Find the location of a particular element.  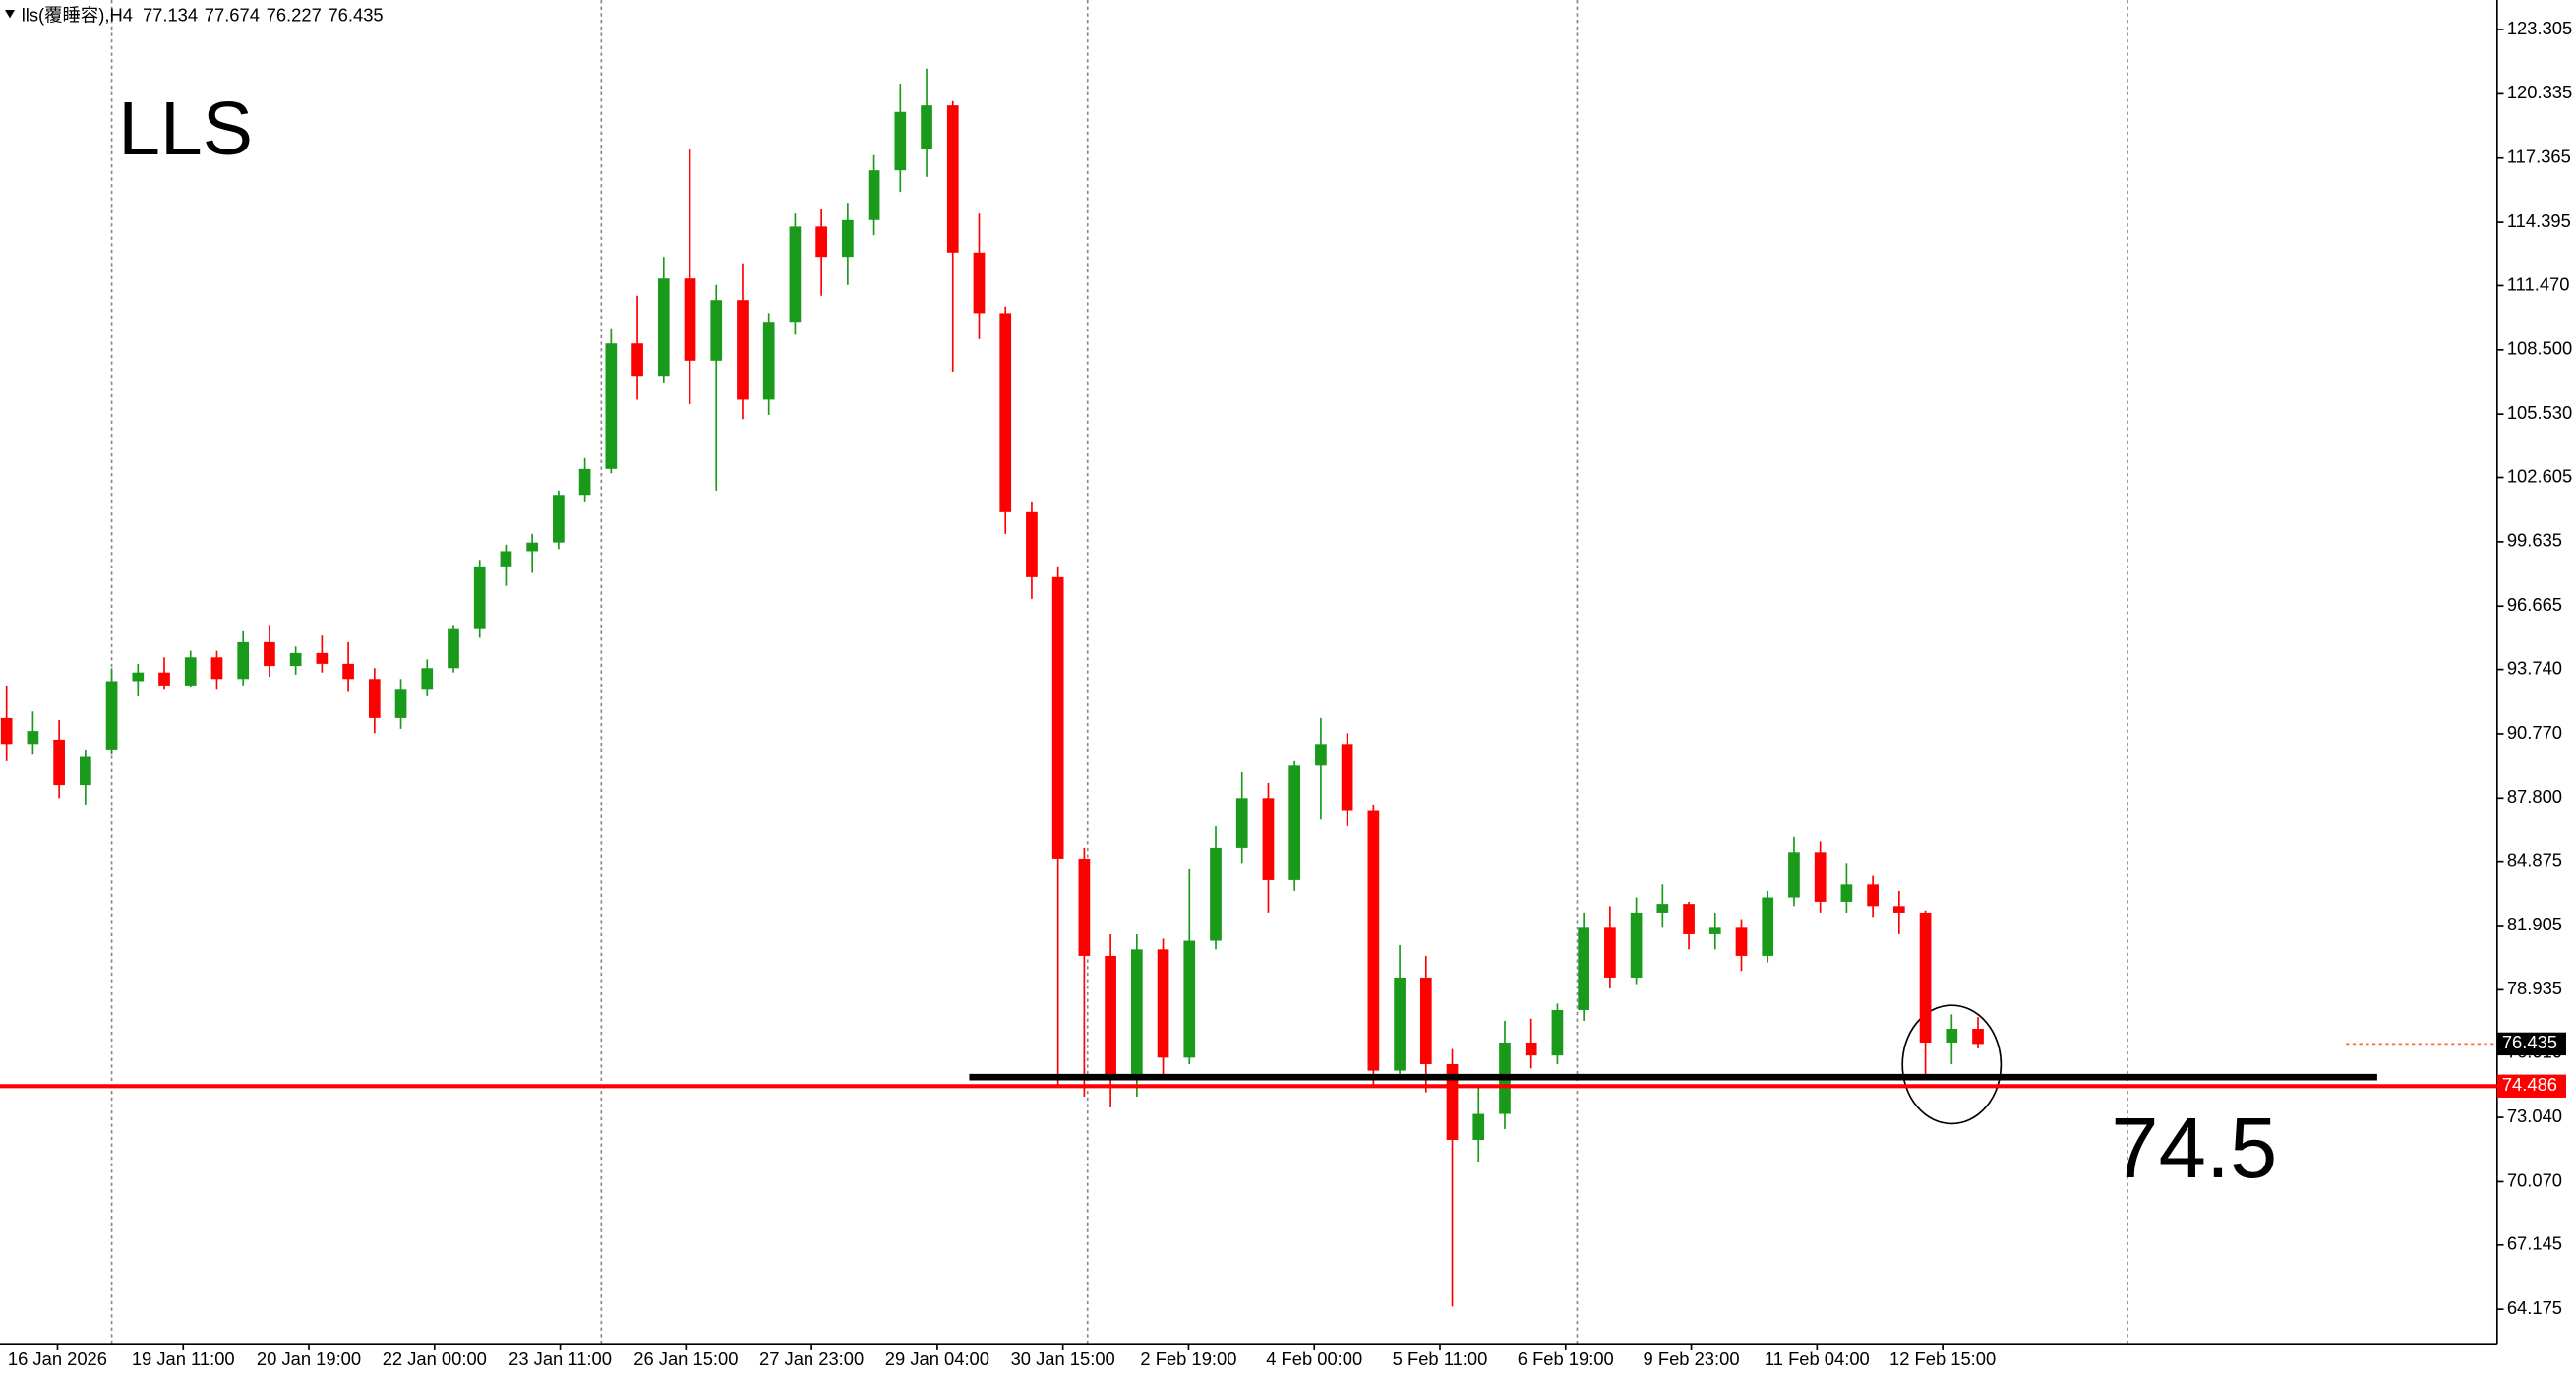

y-tick-label: 87.800 is located at coordinates (2534, 796).